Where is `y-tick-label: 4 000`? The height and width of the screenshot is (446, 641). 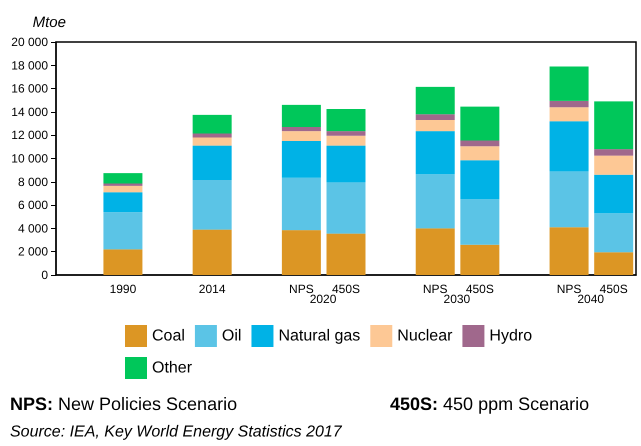
y-tick-label: 4 000 is located at coordinates (33, 228).